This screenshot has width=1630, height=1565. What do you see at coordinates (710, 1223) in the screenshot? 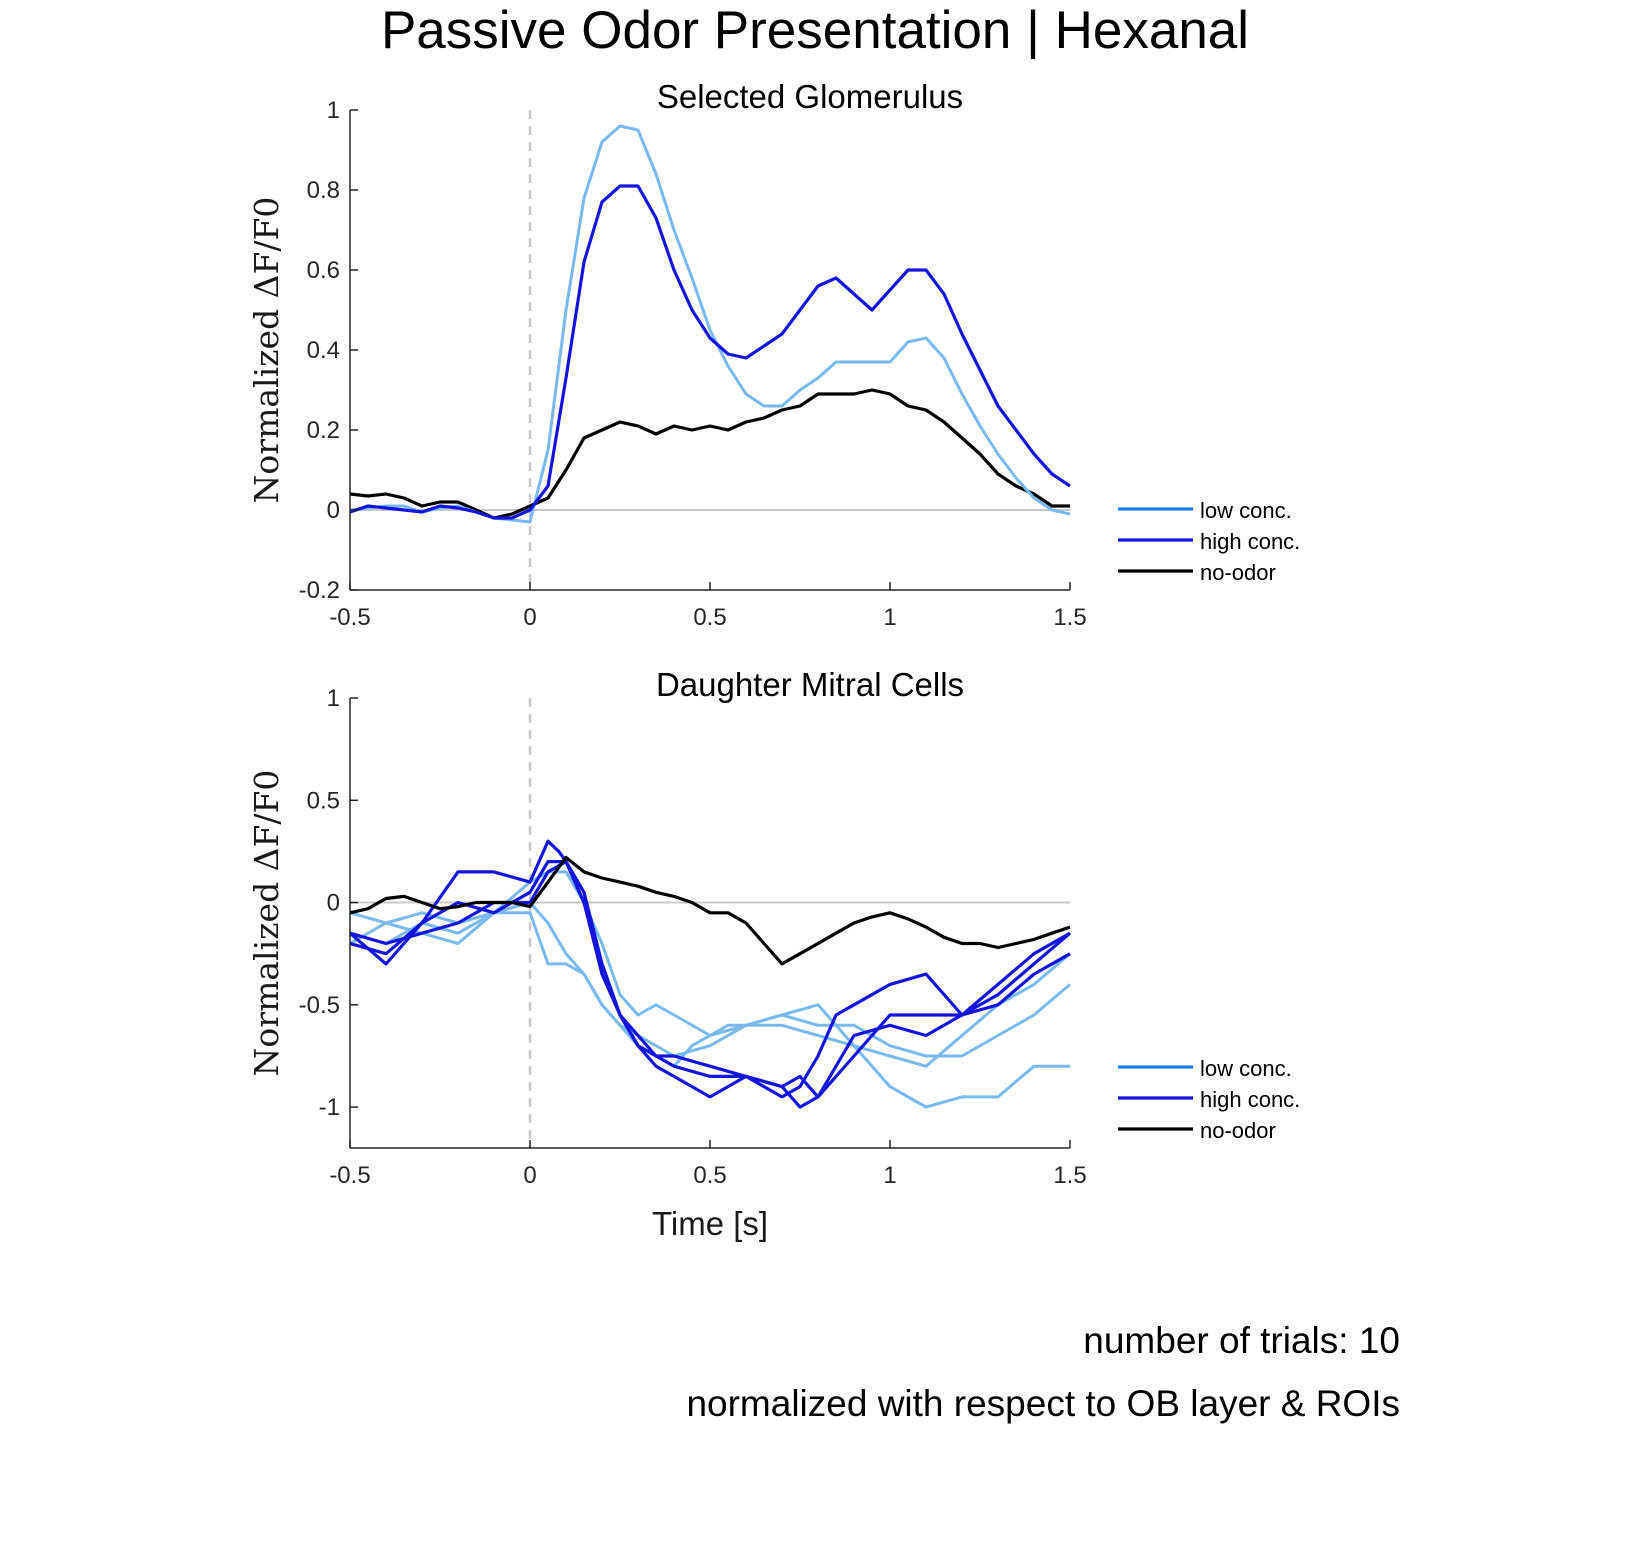
I see `x-axis-label: Time [s]` at bounding box center [710, 1223].